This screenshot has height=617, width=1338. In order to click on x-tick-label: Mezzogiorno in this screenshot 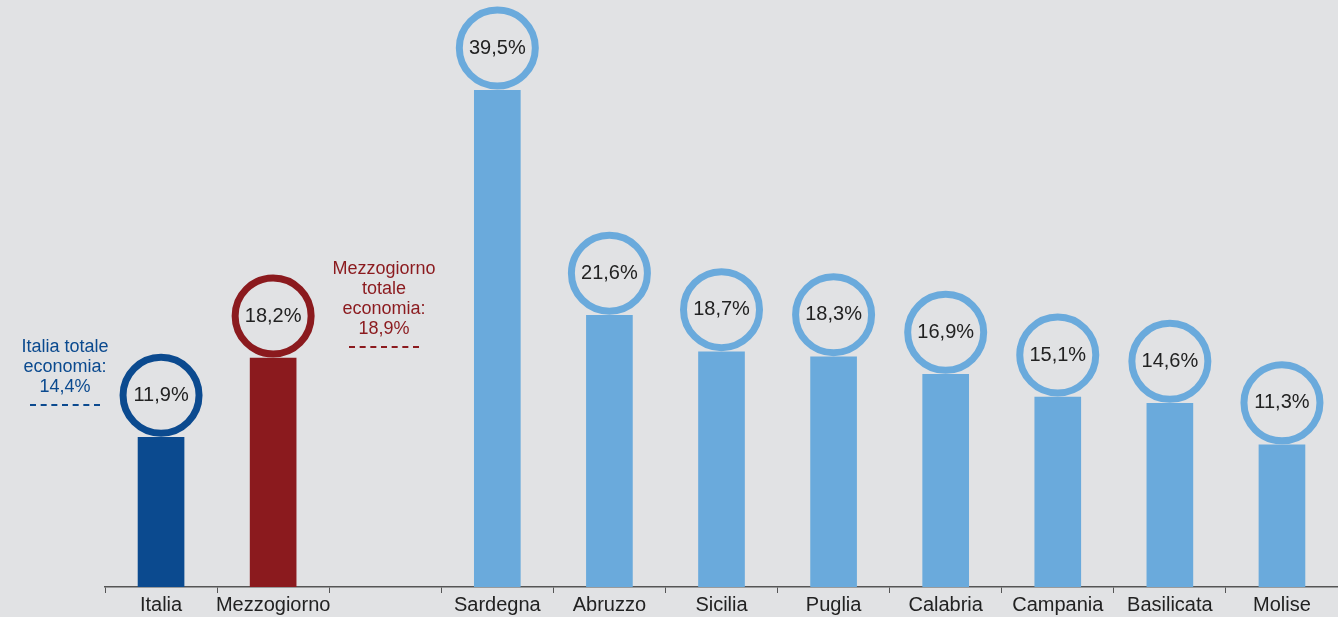, I will do `click(273, 603)`.